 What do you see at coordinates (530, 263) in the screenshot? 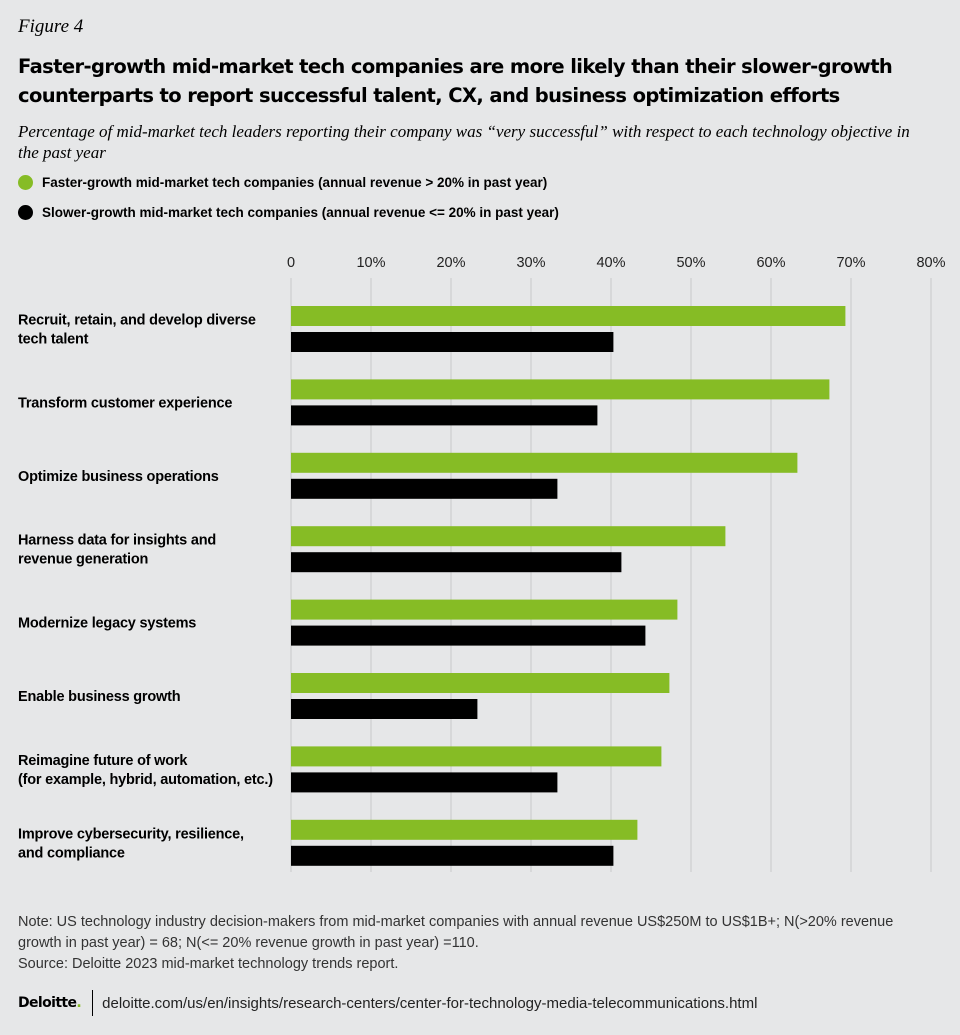
I see `x-tick-label: 30%` at bounding box center [530, 263].